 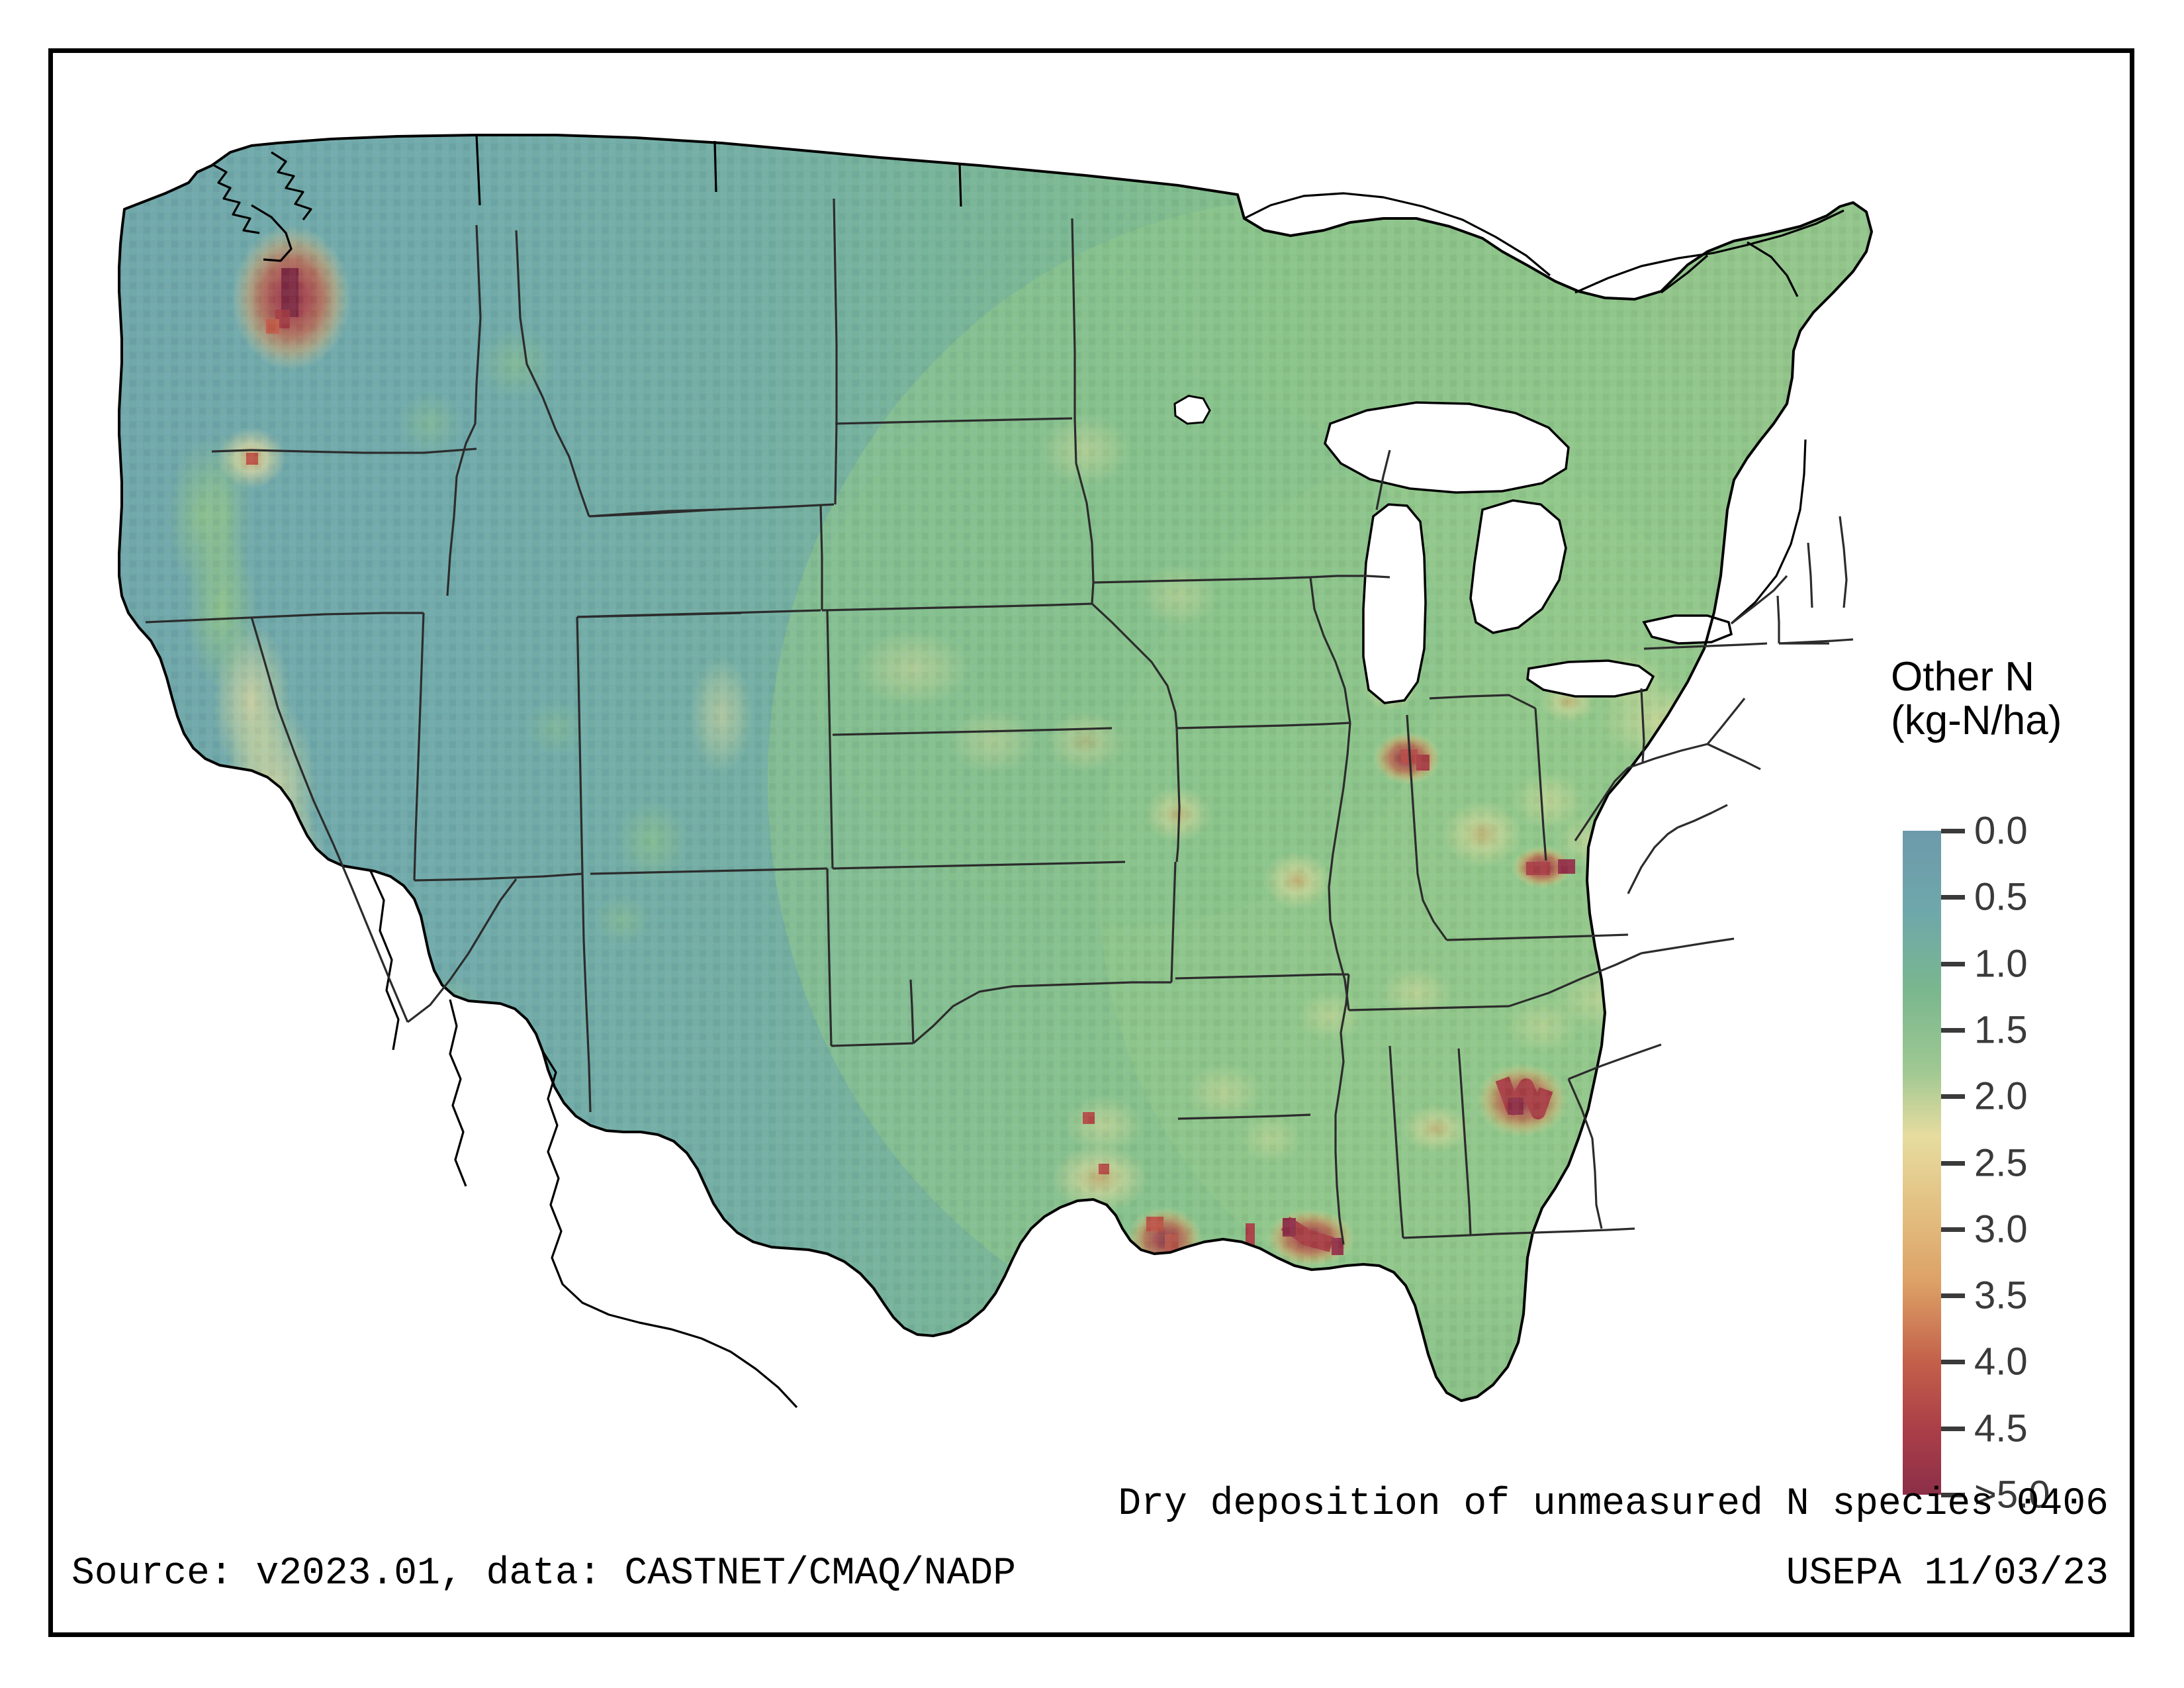 I want to click on colorbar-tick-label: 0.0, so click(x=2001, y=831).